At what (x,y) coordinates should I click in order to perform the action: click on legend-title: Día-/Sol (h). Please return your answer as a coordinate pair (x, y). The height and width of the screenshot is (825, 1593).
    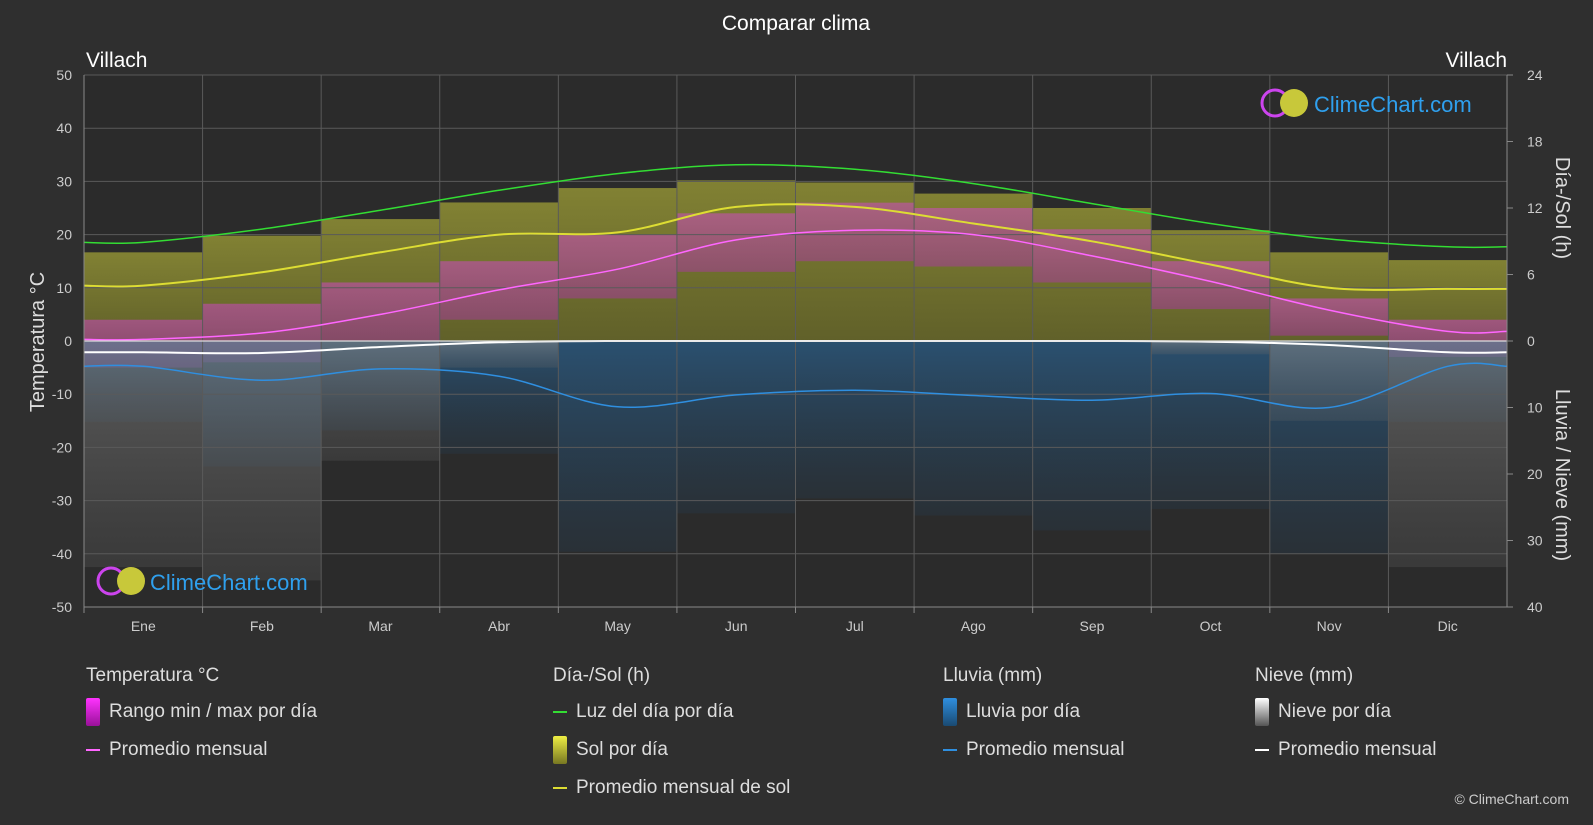
    Looking at the image, I should click on (602, 675).